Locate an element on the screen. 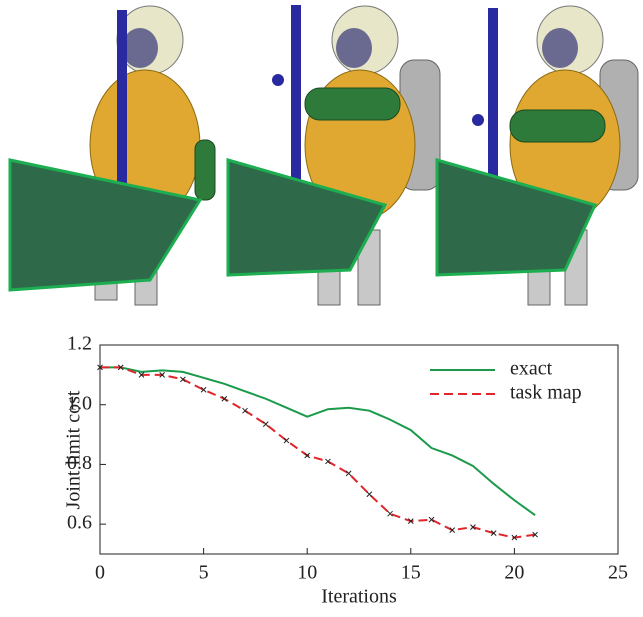 Image resolution: width=643 pixels, height=617 pixels. x-axis-label: Iterations is located at coordinates (359, 597).